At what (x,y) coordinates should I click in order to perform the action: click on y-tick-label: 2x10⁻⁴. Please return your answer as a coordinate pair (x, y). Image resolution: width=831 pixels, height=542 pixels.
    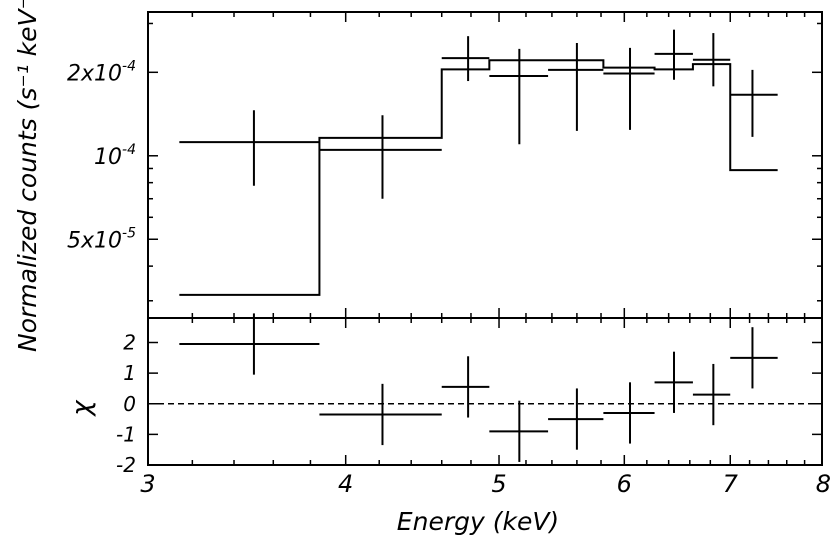
    Looking at the image, I should click on (101, 72).